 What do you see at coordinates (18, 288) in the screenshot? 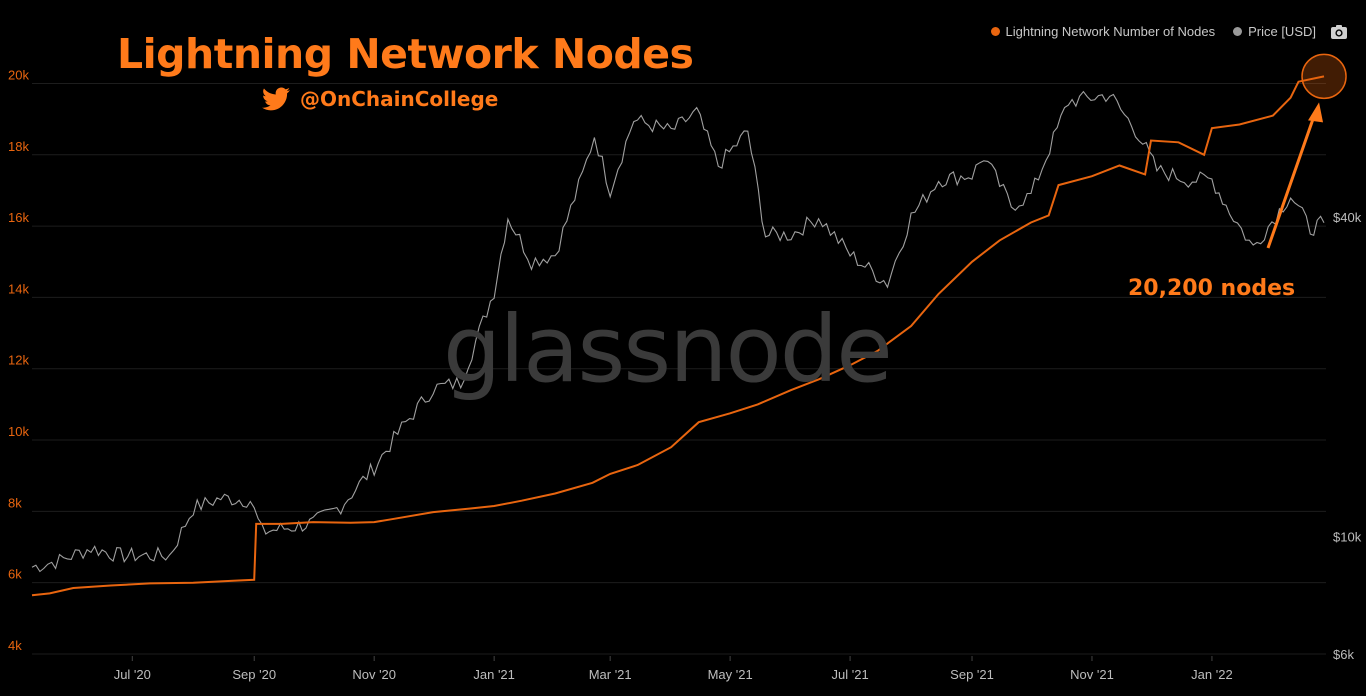
I see `y-left-tick-label: 14k` at bounding box center [18, 288].